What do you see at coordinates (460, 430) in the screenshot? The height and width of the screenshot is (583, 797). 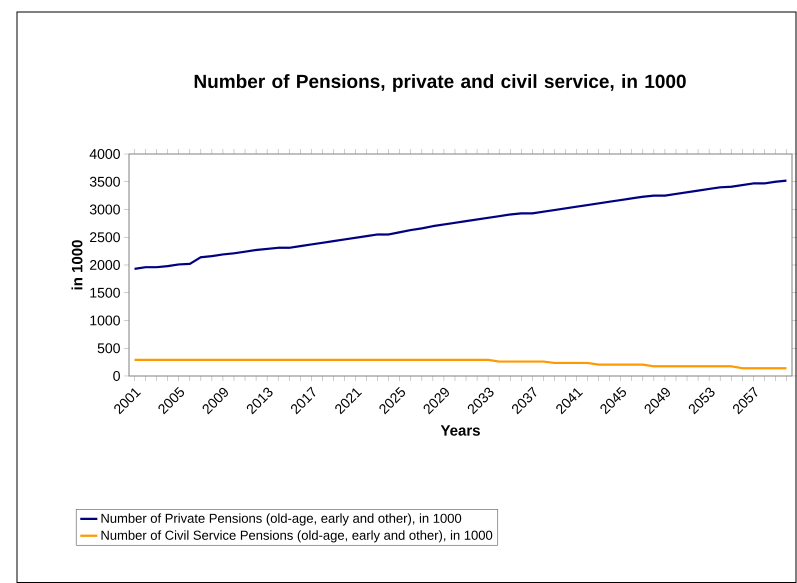 I see `x-axis-title: Years` at bounding box center [460, 430].